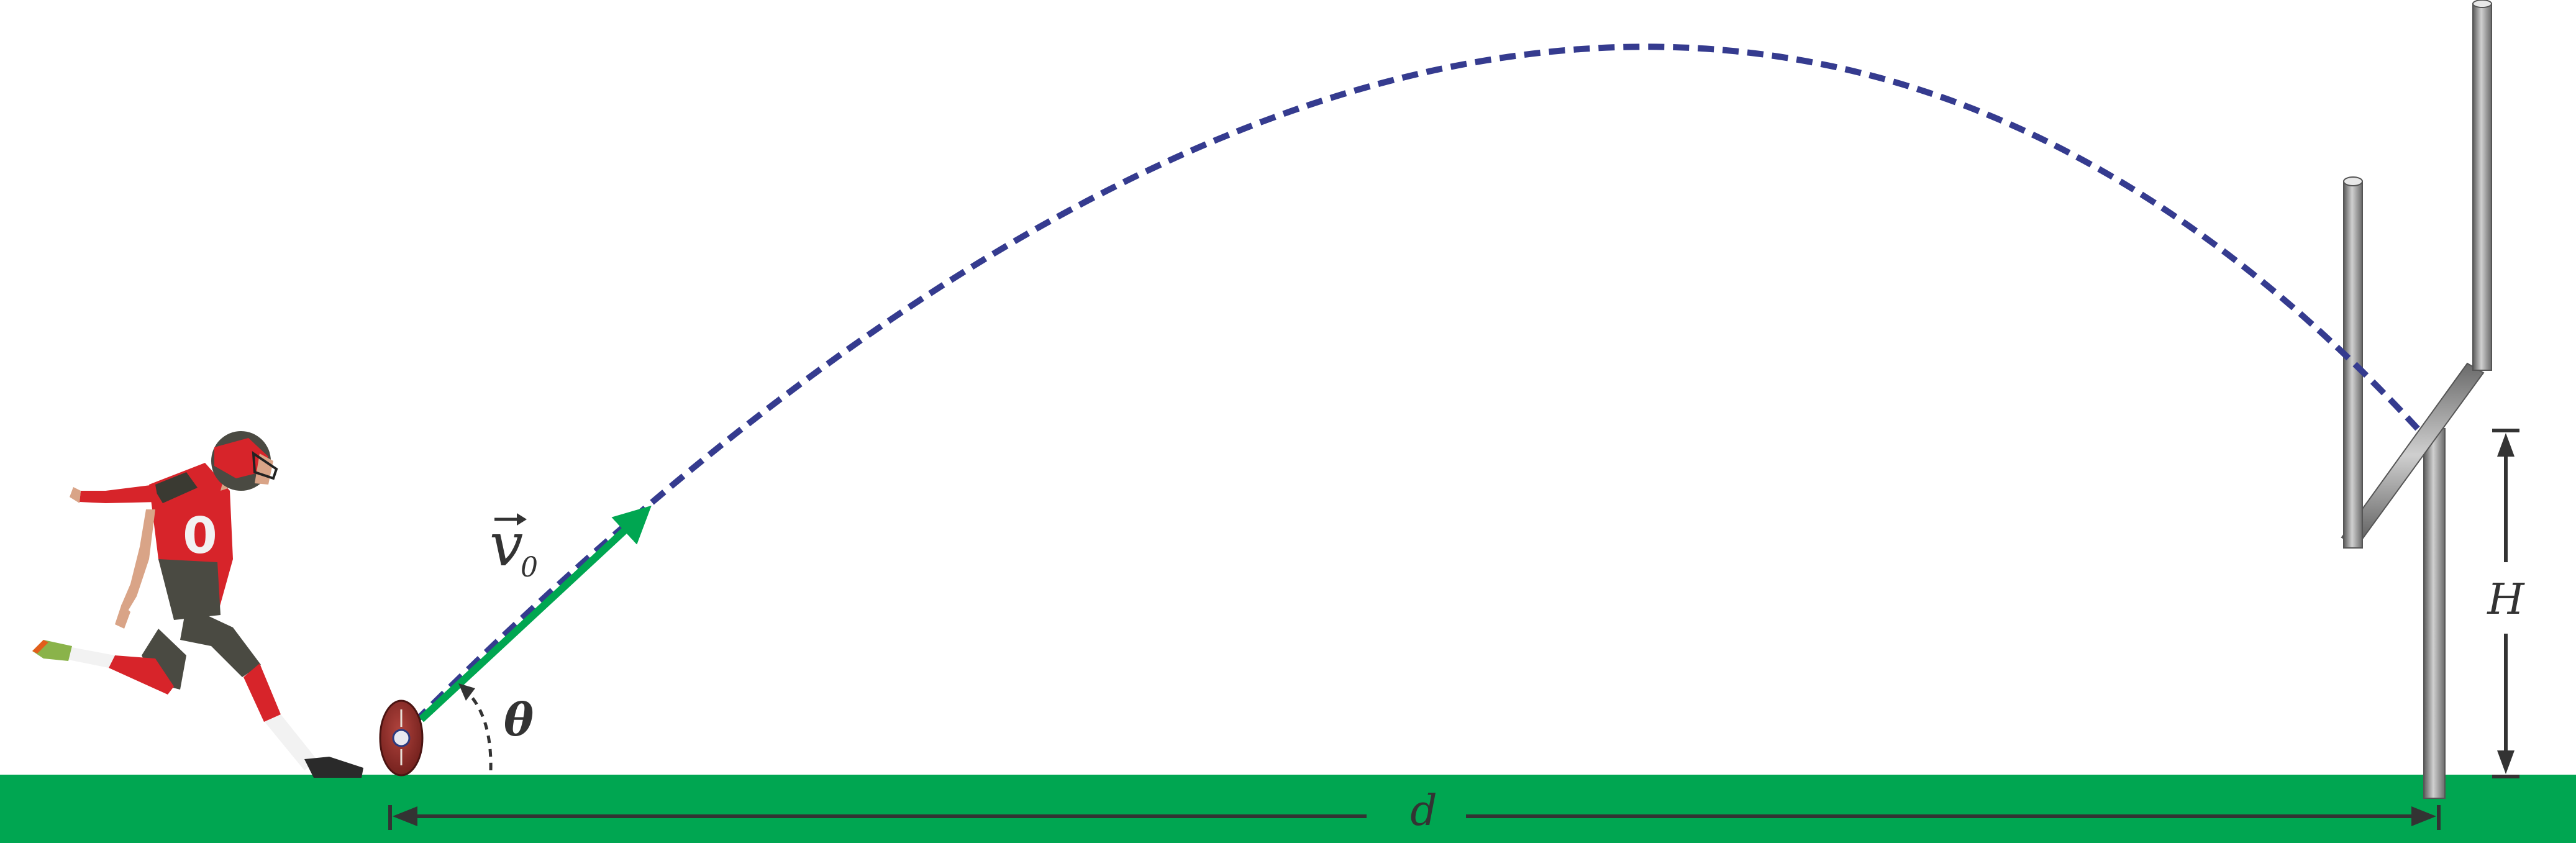 Image resolution: width=2576 pixels, height=843 pixels. What do you see at coordinates (466, 692) in the screenshot?
I see `angle-arrowhead` at bounding box center [466, 692].